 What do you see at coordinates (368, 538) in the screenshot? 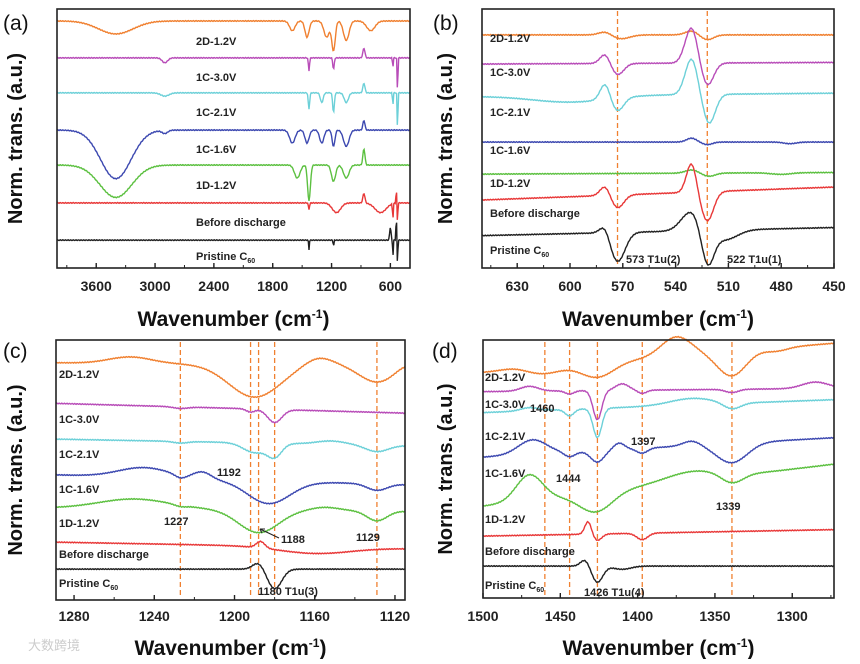
I see `peak-annotation: 1129` at bounding box center [368, 538].